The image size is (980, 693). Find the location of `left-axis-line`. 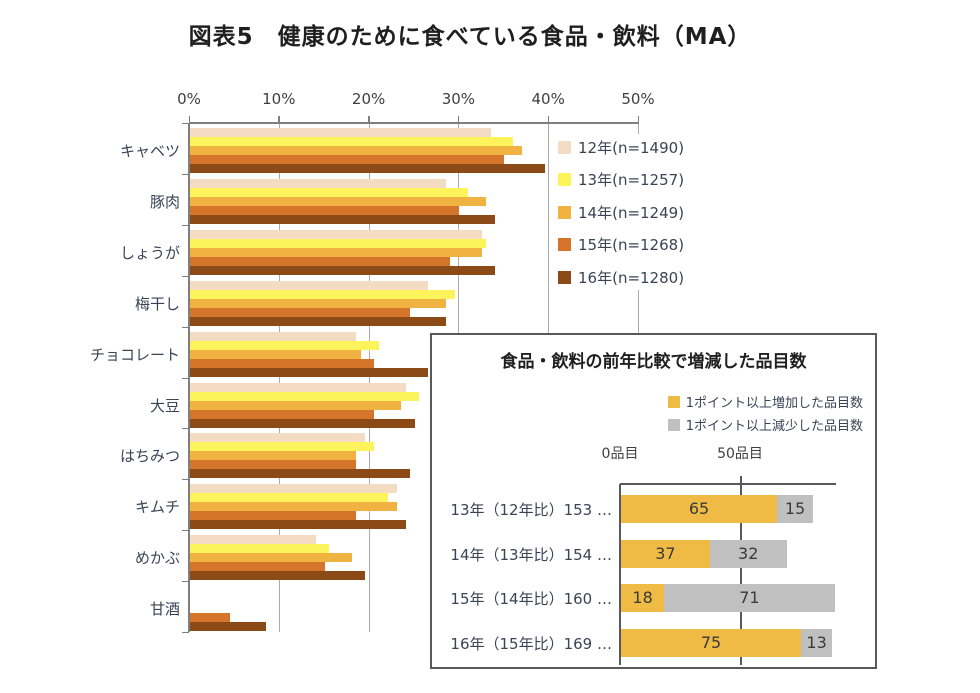

left-axis-line is located at coordinates (620, 574).